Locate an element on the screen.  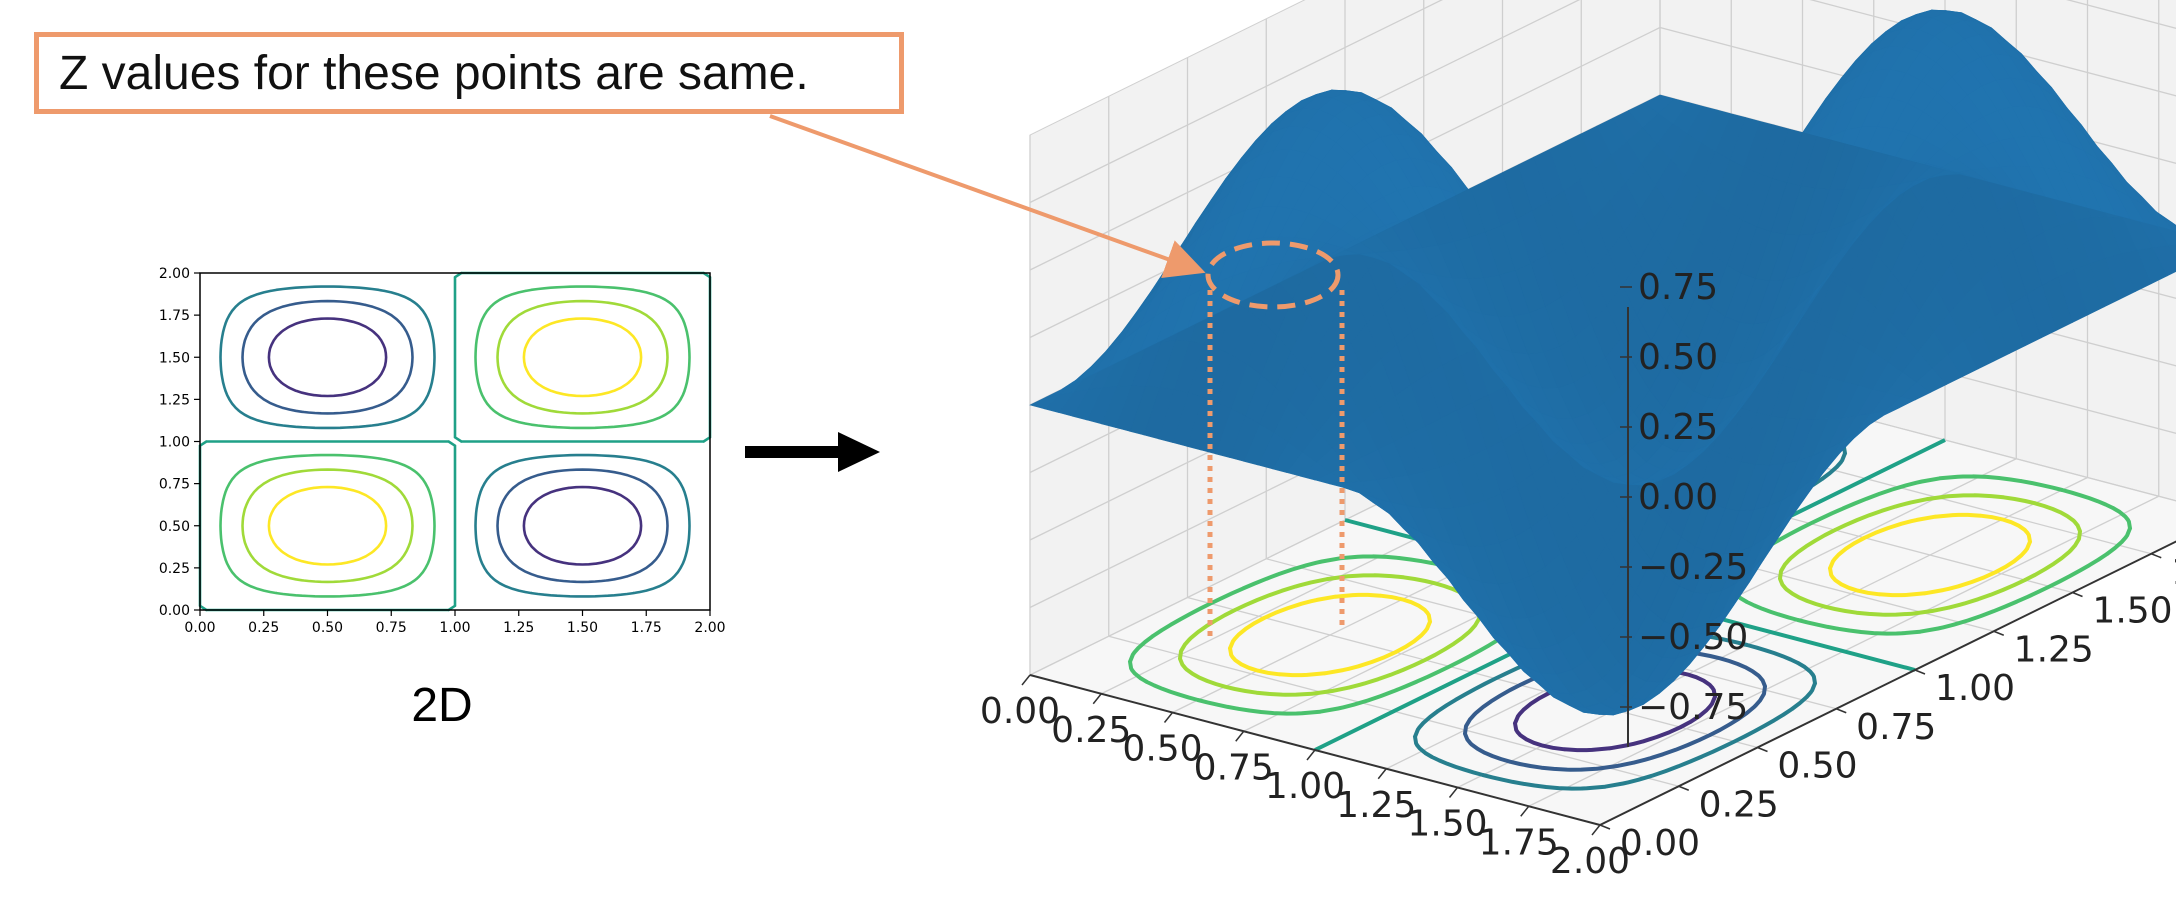
contour-2d-y-ticks: 0.00 0.25 0.50 0.75 1.00 1.25 1.50 1.75 2.00 is located at coordinates (179, 442).